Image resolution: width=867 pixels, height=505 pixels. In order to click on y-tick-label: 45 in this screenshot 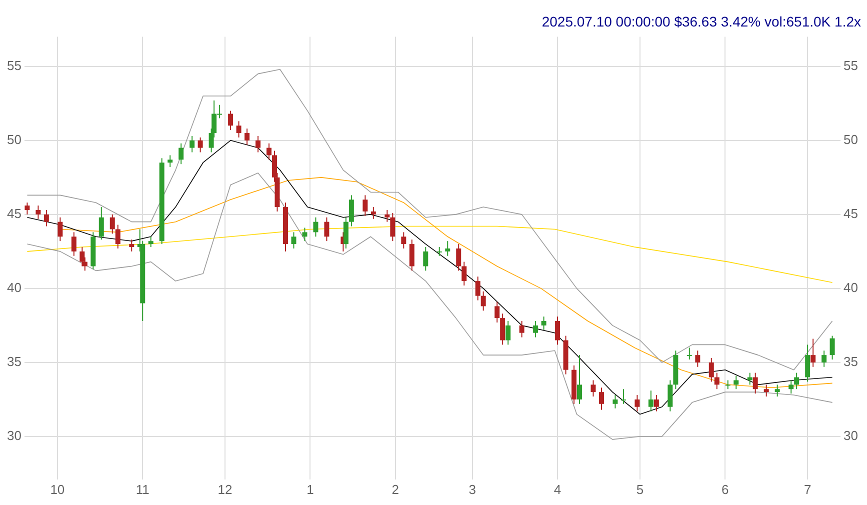, I will do `click(14, 214)`.